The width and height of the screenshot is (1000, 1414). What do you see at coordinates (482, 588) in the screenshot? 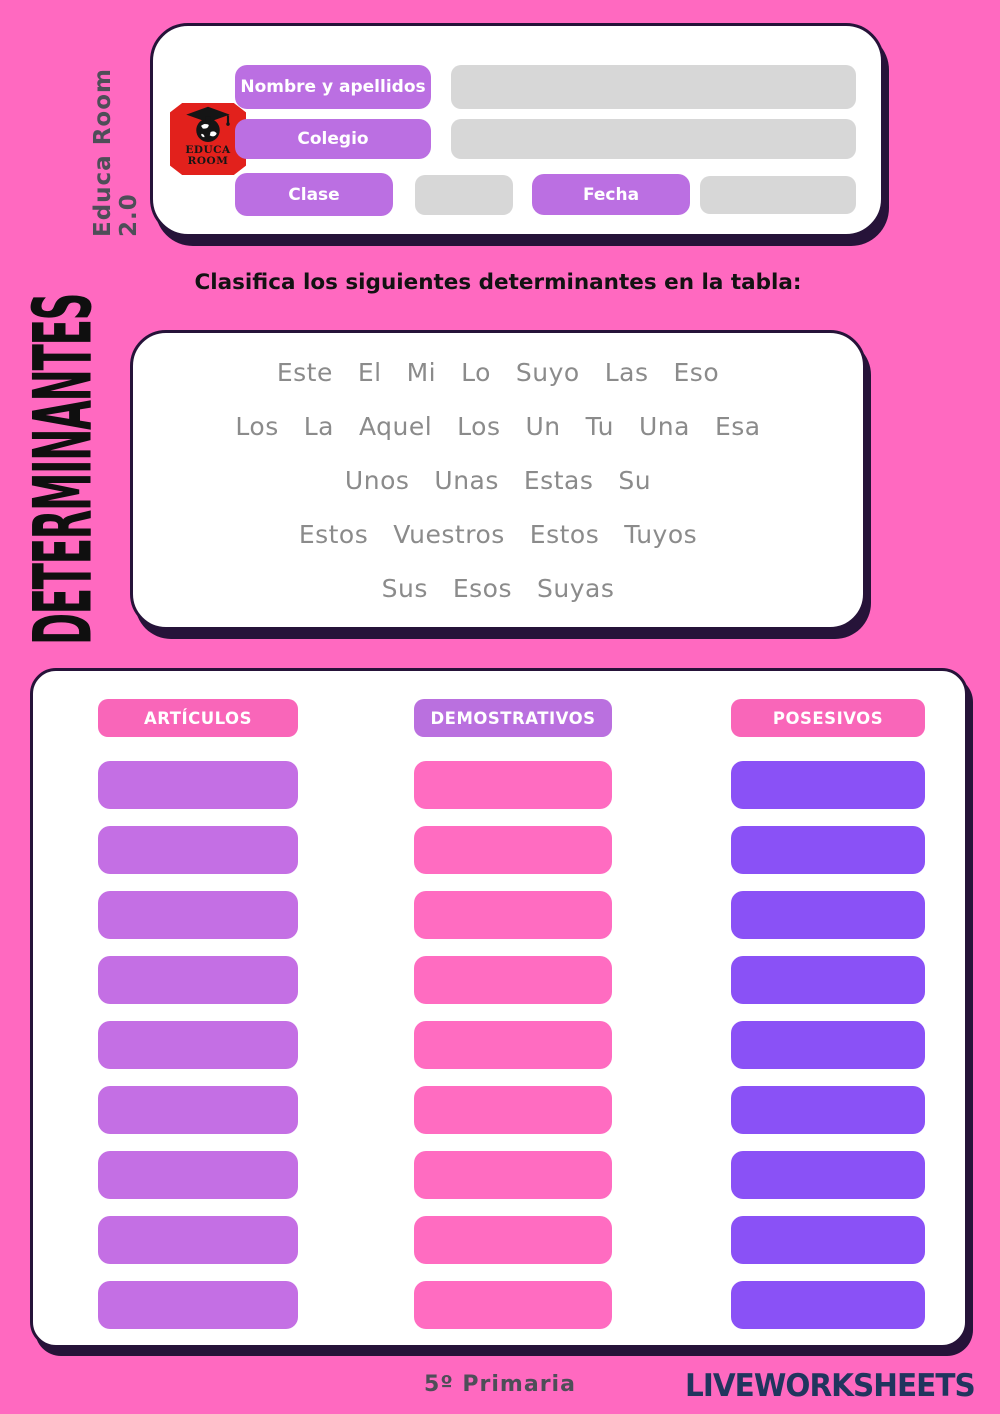
I see `word-chip: Esos` at bounding box center [482, 588].